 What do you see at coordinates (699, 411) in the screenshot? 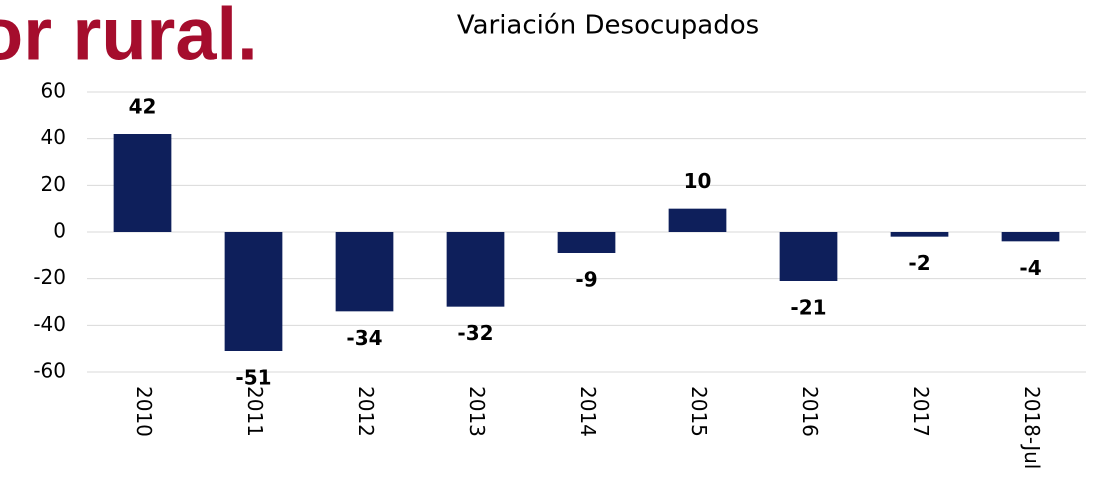
I see `x-tick-label: 2015` at bounding box center [699, 411].